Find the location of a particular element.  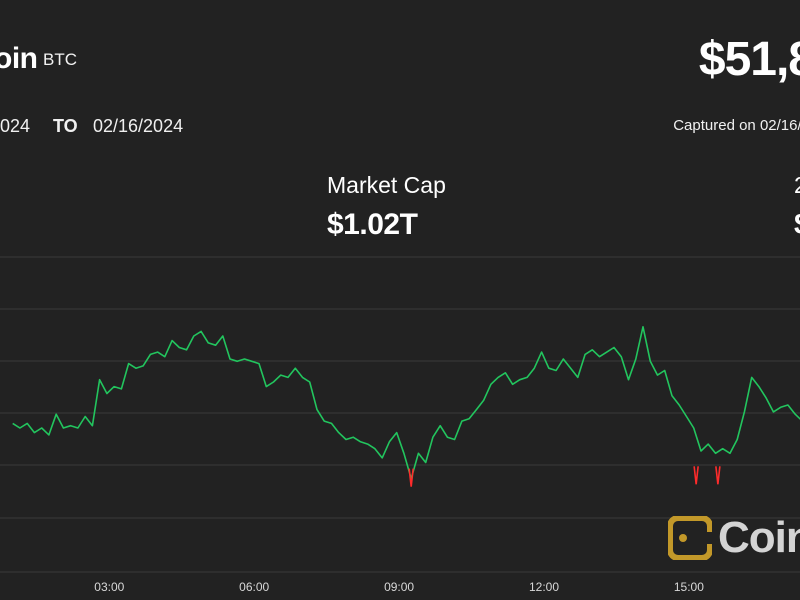

date-range-to: 02/16/2024 is located at coordinates (138, 126).